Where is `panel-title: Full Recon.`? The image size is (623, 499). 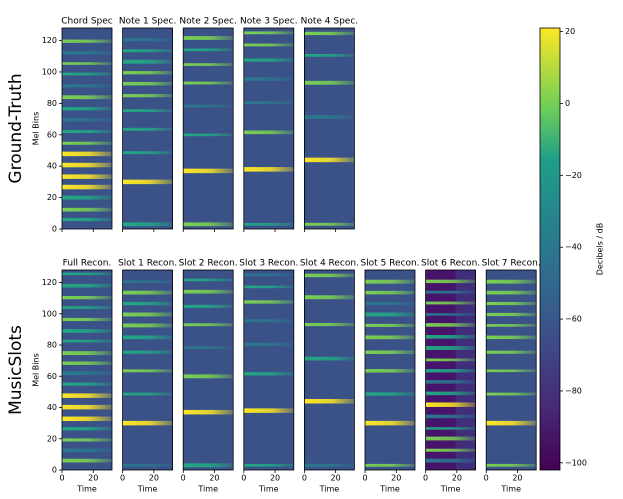 panel-title: Full Recon. is located at coordinates (87, 264).